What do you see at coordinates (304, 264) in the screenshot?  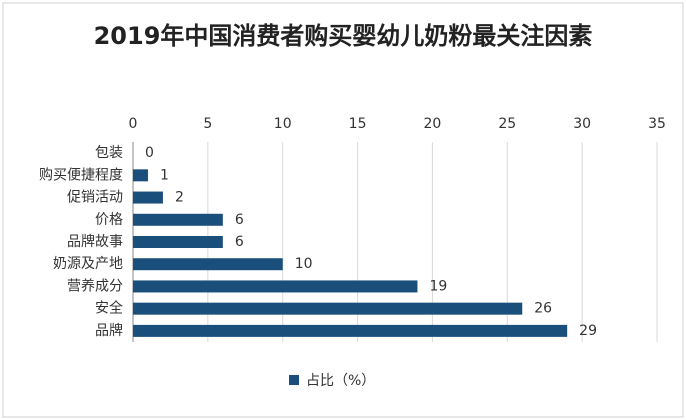 I see `value-label: 10` at bounding box center [304, 264].